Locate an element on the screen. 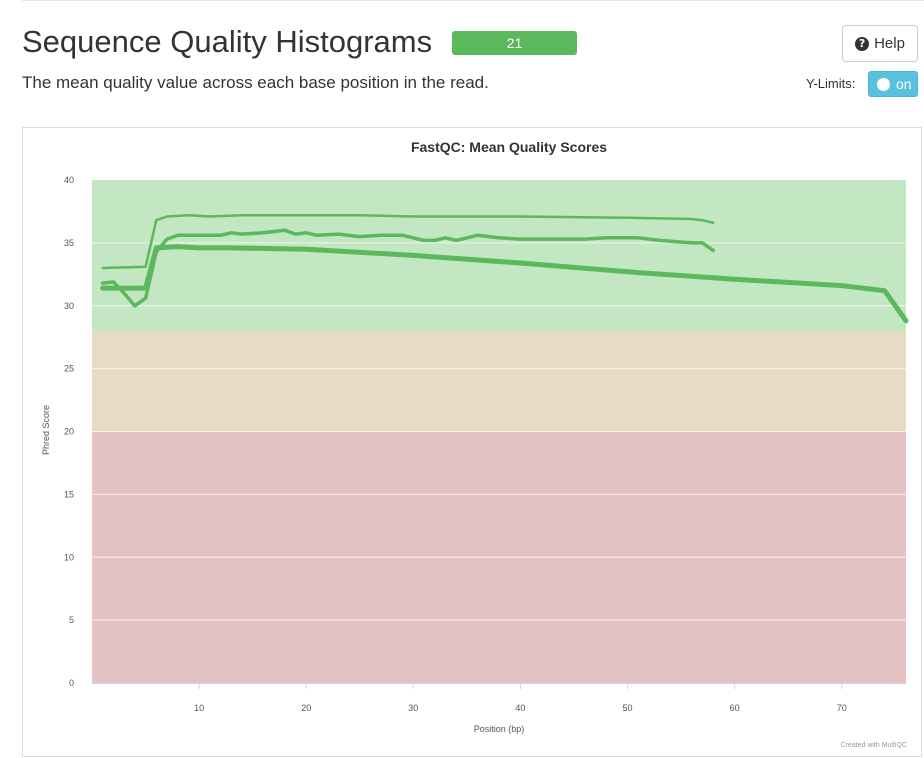 The width and height of the screenshot is (924, 758). y-tick-label: 25 is located at coordinates (69, 369).